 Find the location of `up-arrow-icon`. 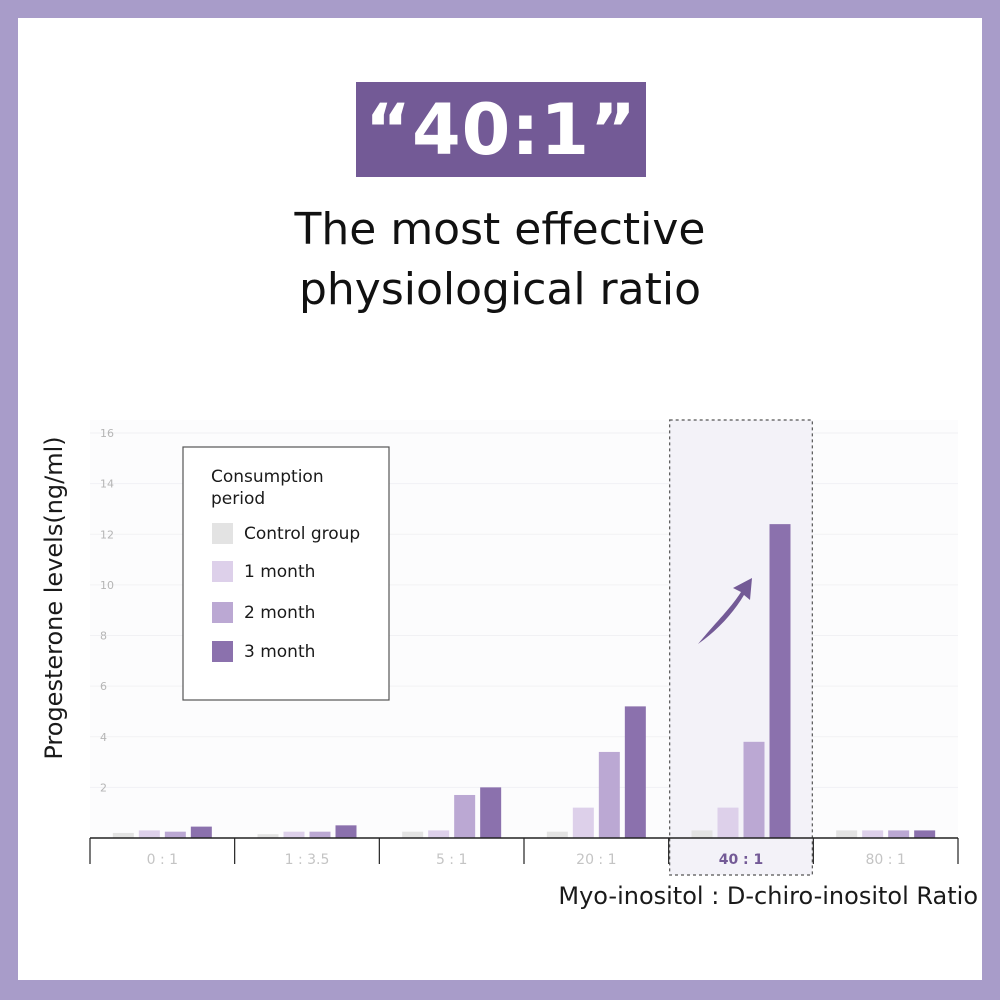

up-arrow-icon is located at coordinates (725, 611).